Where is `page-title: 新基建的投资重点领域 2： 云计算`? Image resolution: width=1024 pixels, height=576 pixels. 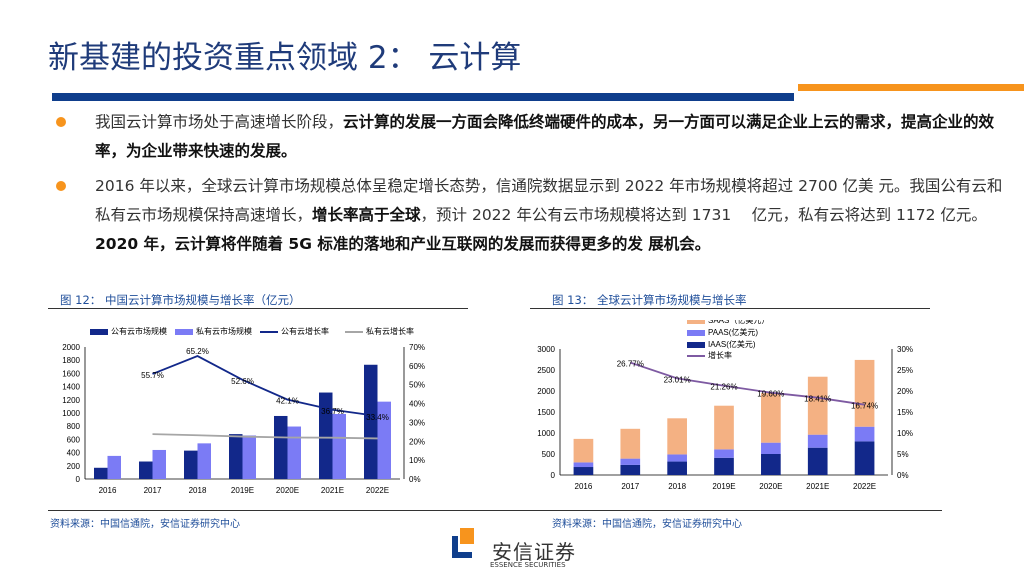
page-title: 新基建的投资重点领域 2： 云计算 is located at coordinates (285, 58).